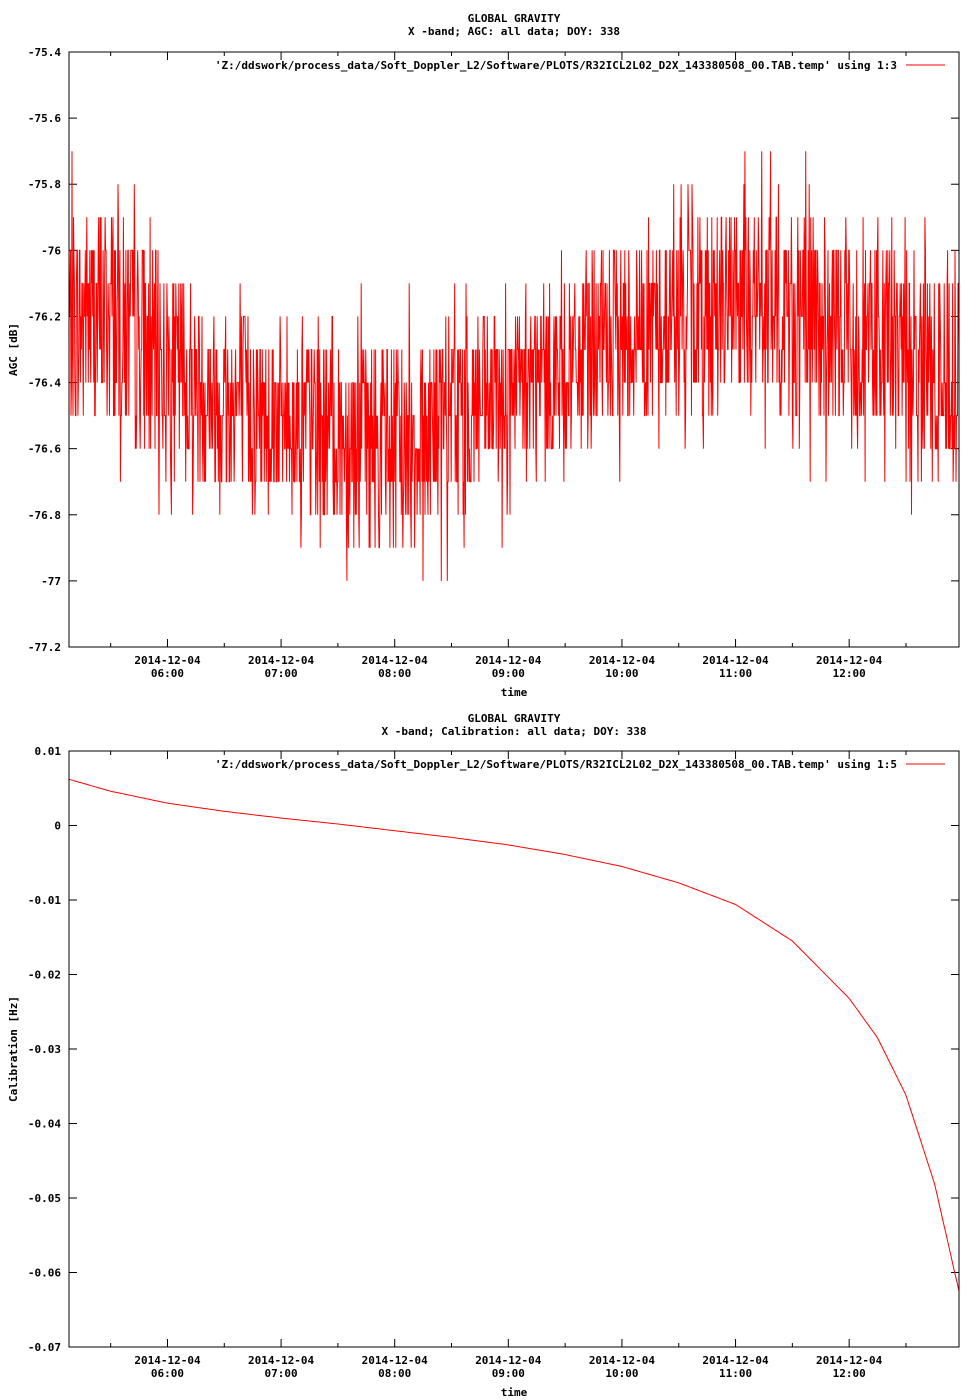  I want to click on y-tick-label: -0.06, so click(44, 1273).